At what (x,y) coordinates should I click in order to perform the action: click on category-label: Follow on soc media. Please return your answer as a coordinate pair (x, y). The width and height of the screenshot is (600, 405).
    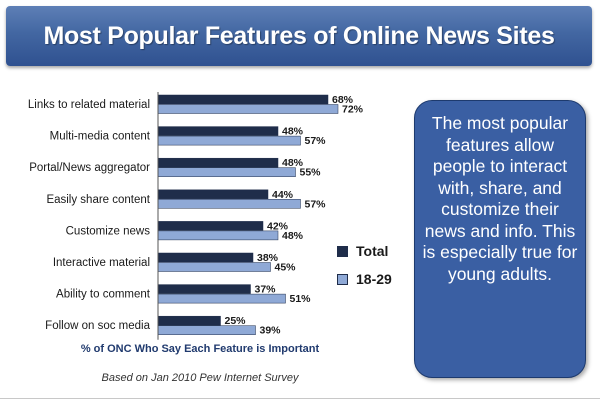
    Looking at the image, I should click on (97, 326).